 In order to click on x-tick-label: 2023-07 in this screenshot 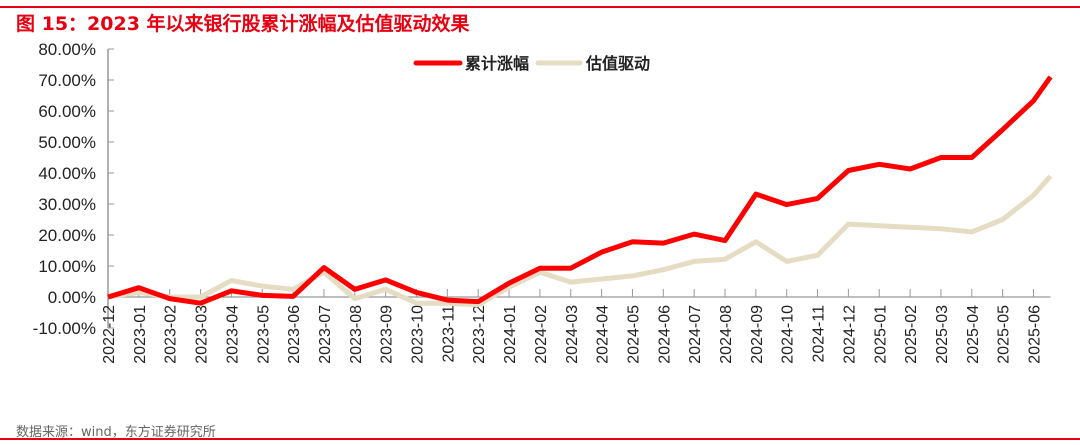, I will do `click(325, 334)`.